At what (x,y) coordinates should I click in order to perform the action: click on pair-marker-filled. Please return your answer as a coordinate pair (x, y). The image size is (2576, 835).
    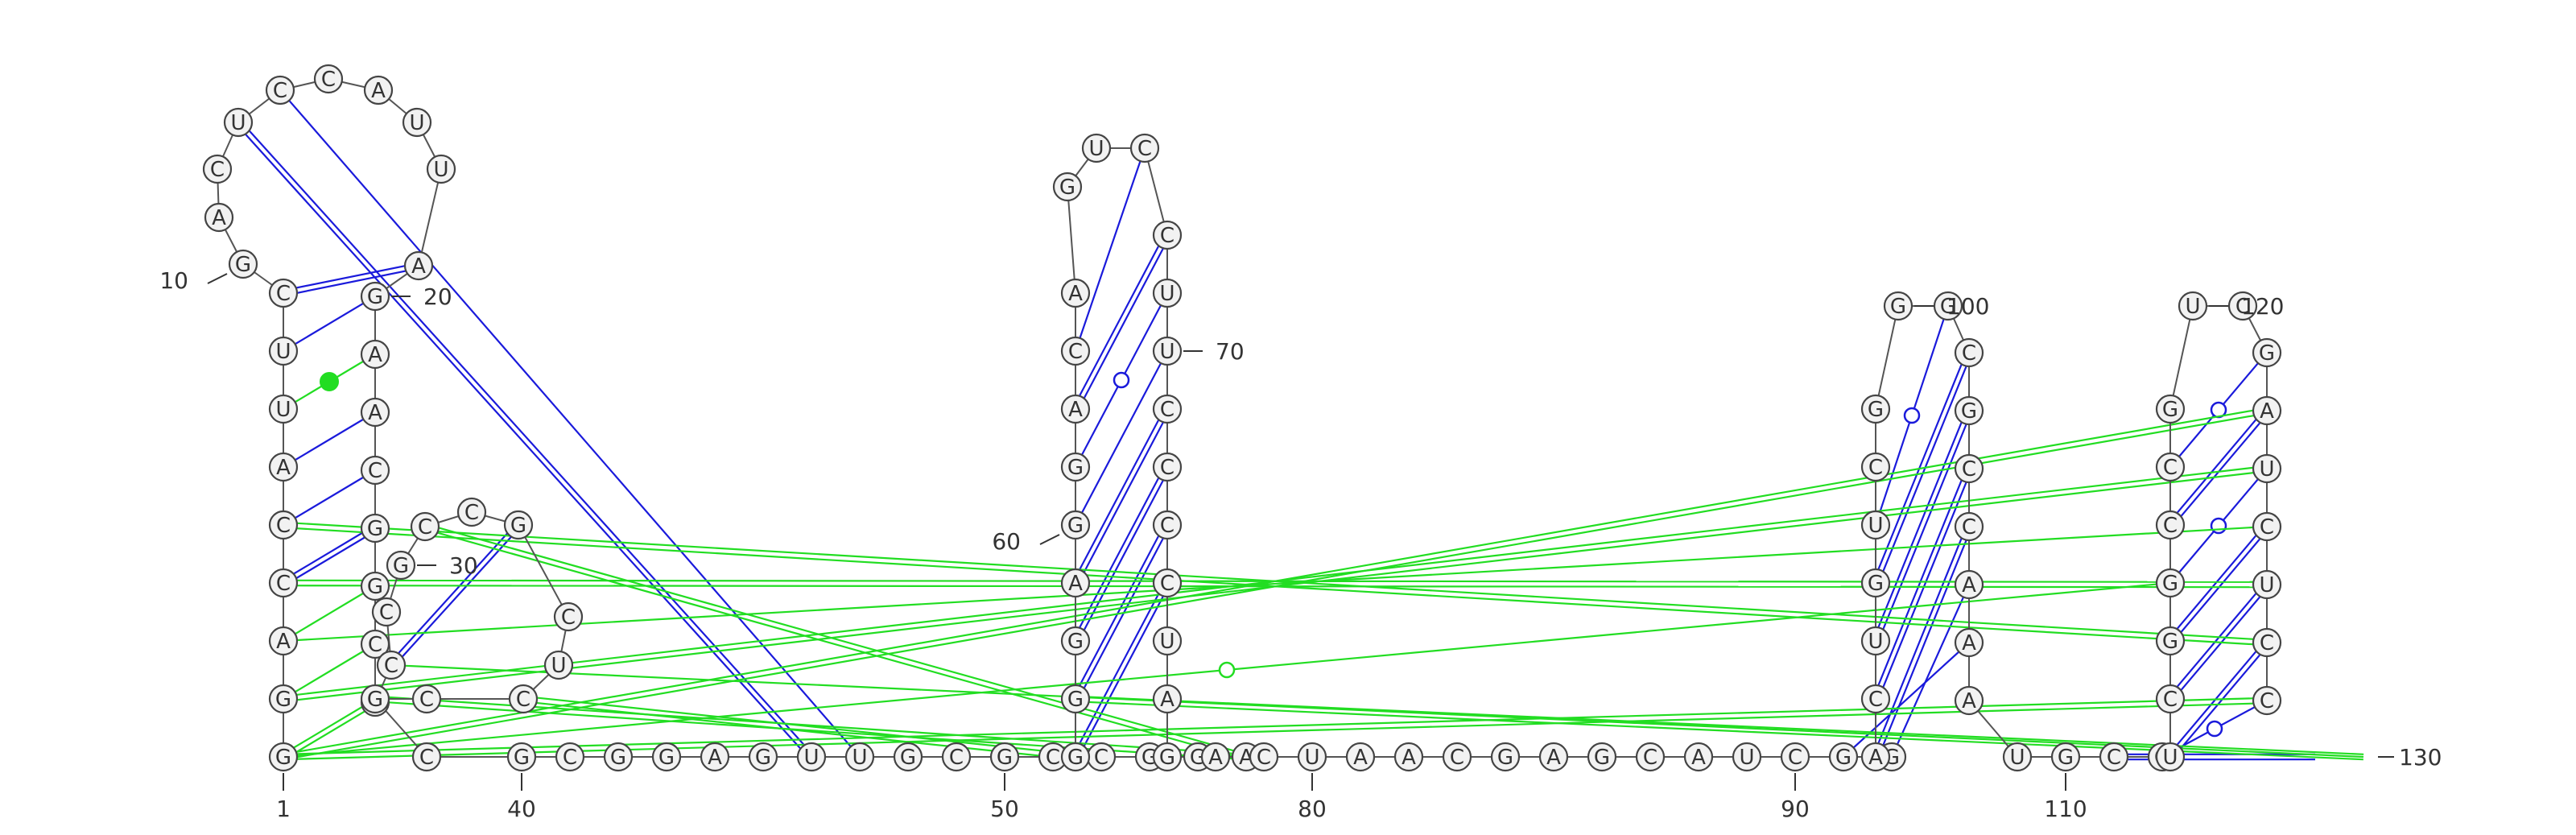
    Looking at the image, I should click on (329, 381).